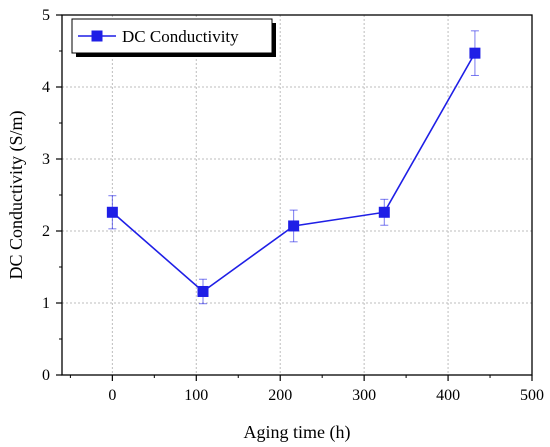  Describe the element at coordinates (180, 36) in the screenshot. I see `legend-label: DC Conductivity` at that location.